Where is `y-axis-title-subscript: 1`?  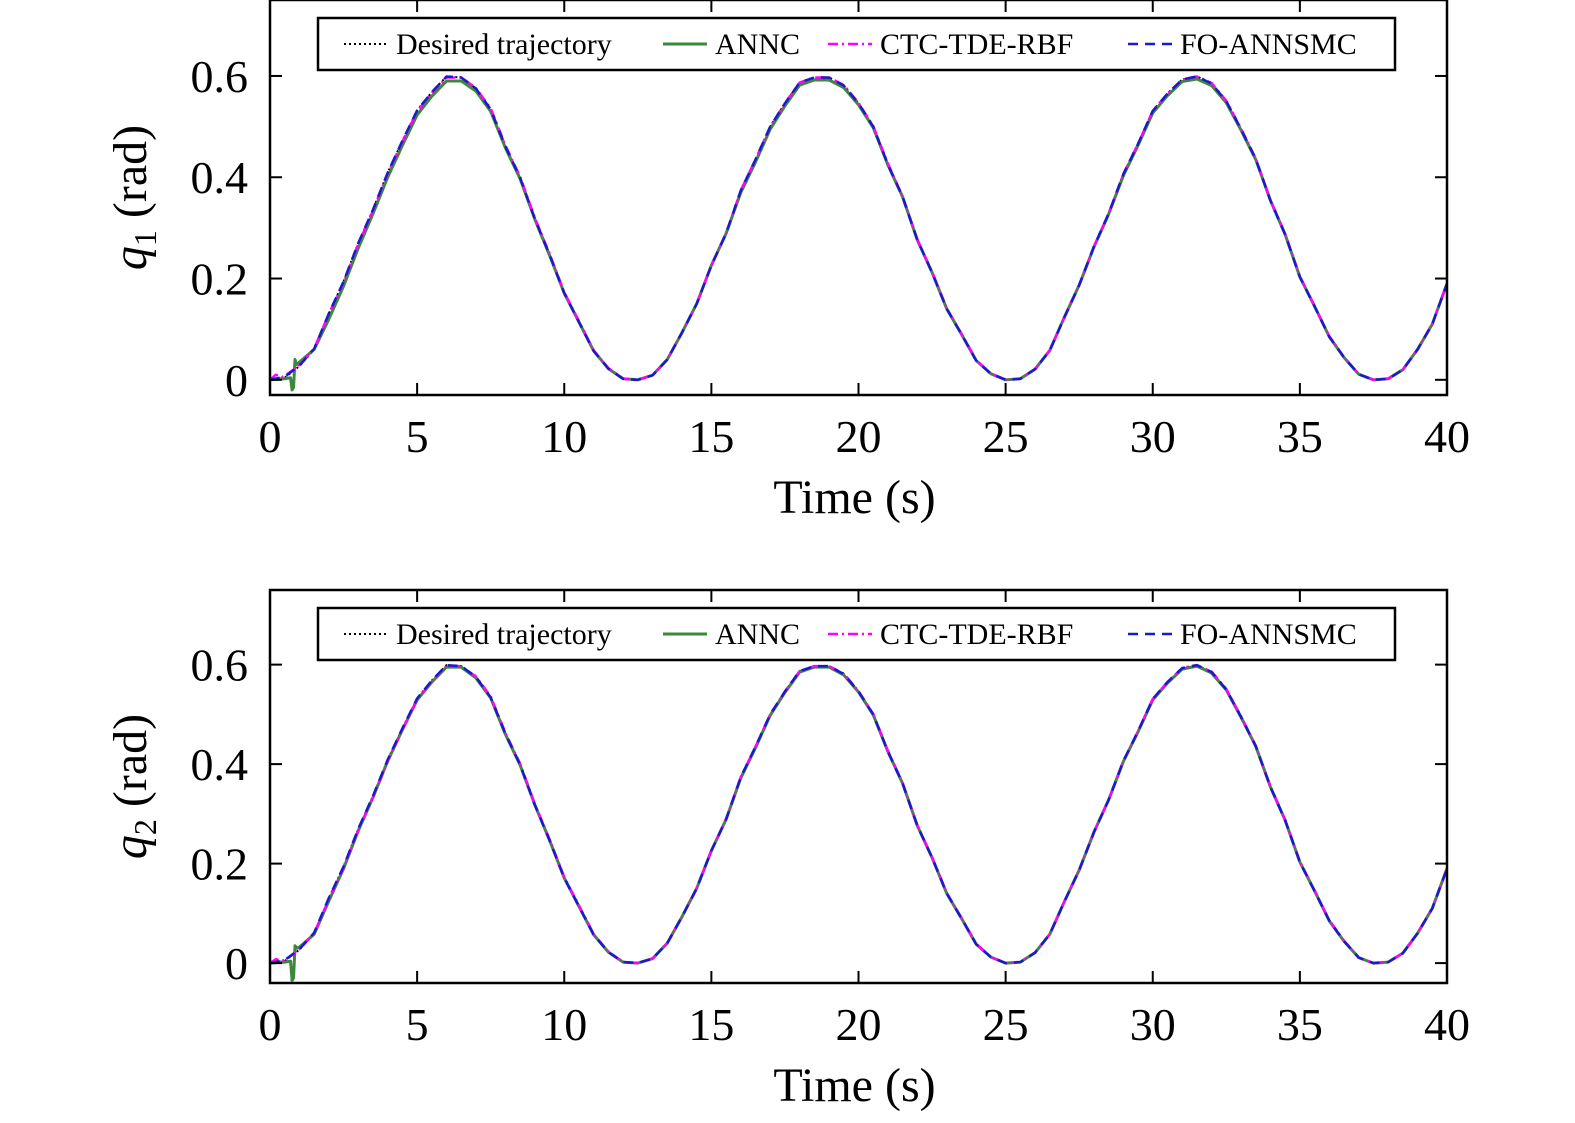 y-axis-title-subscript: 1 is located at coordinates (145, 238).